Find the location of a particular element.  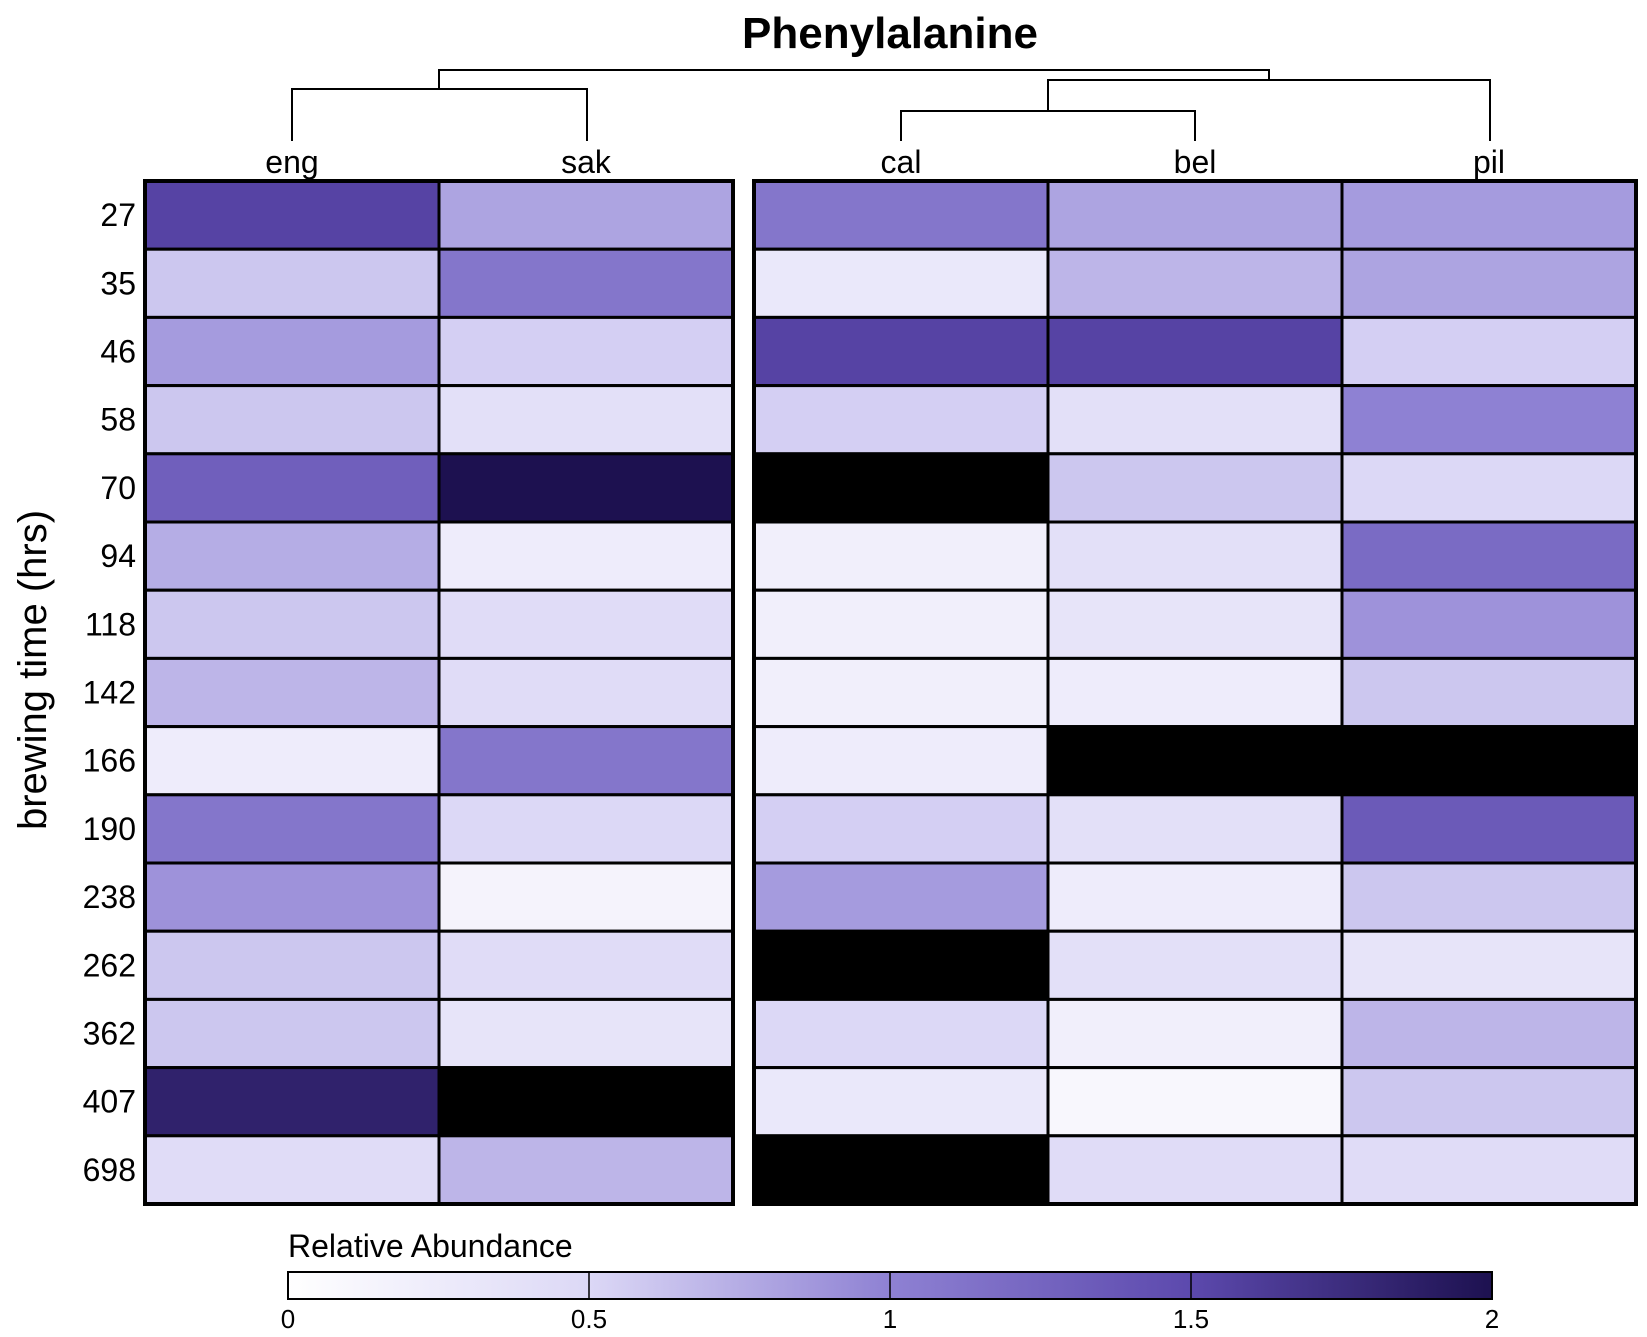

column-label-sak: sak is located at coordinates (586, 162).